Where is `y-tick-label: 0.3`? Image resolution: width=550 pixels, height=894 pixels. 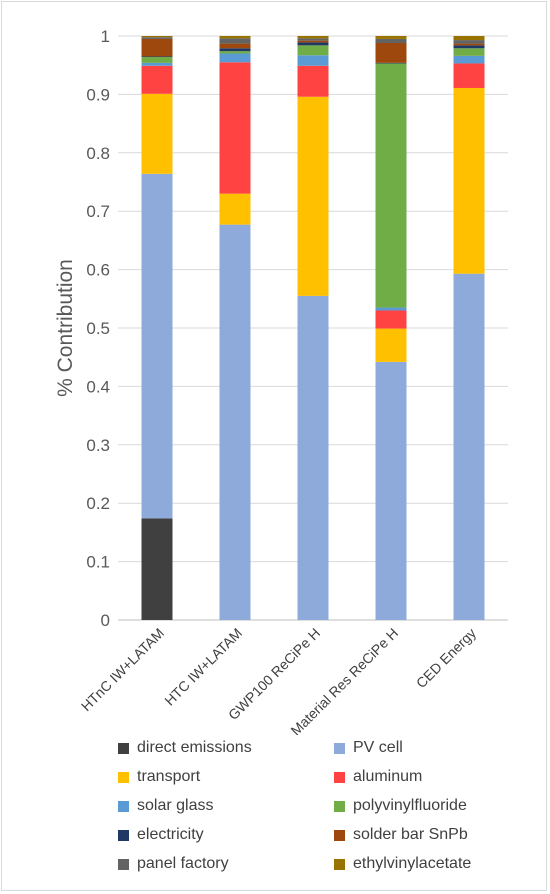
y-tick-label: 0.3 is located at coordinates (98, 445).